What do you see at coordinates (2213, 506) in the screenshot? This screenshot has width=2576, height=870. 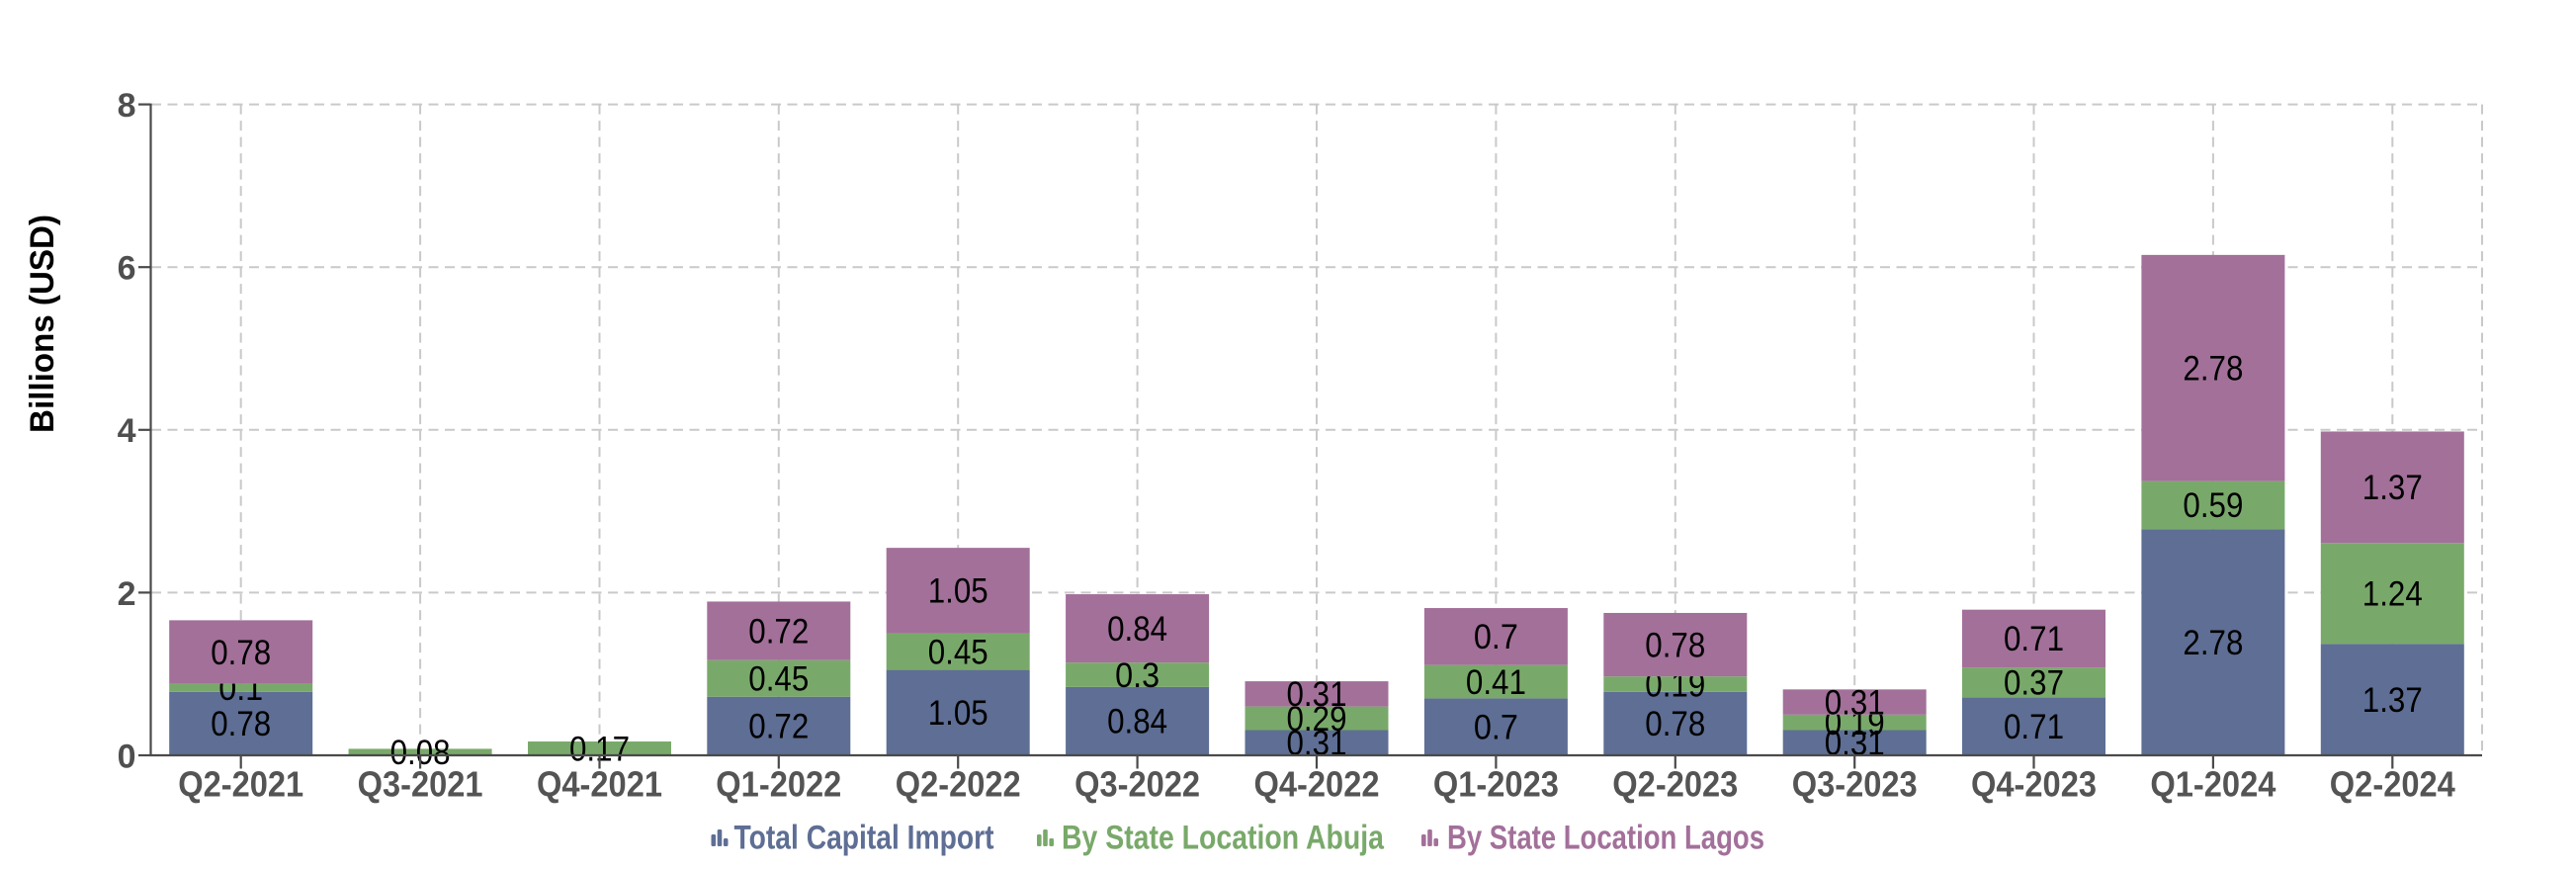 I see `svg-text: 0.59` at bounding box center [2213, 506].